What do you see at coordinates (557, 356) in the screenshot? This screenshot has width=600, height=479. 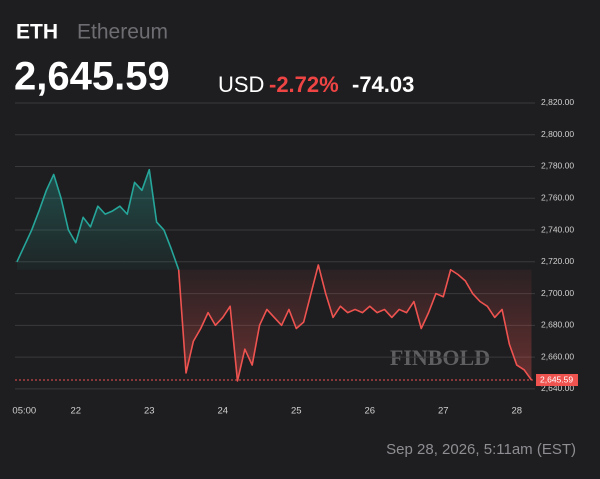 I see `y-tick-label: 2,660.00` at bounding box center [557, 356].